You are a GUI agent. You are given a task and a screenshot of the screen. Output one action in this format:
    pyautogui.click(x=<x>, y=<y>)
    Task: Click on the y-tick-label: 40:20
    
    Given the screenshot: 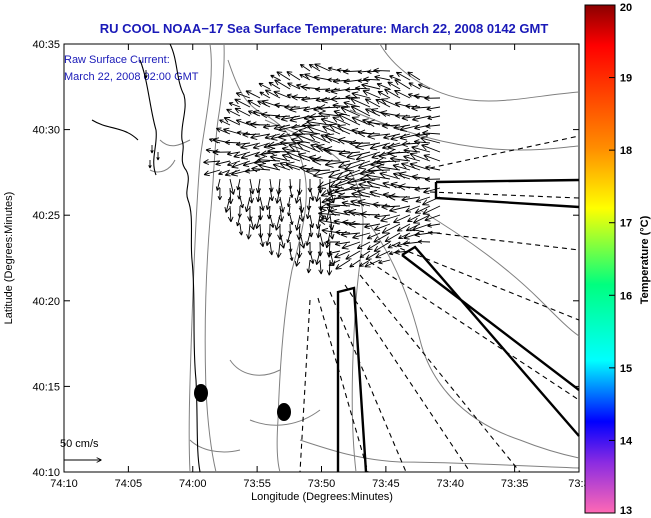 What is the action you would take?
    pyautogui.click(x=46, y=302)
    